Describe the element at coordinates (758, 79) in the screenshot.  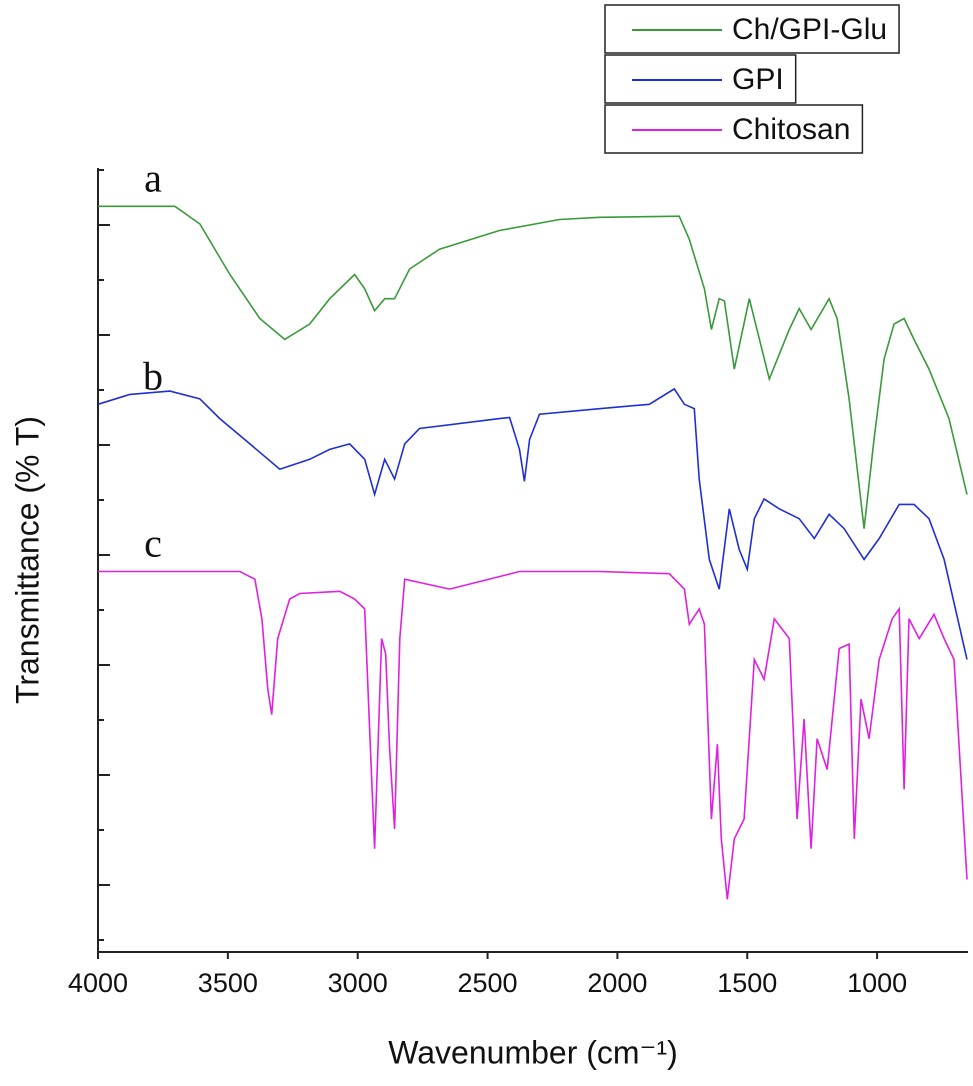
I see `legend-label: GPI` at that location.